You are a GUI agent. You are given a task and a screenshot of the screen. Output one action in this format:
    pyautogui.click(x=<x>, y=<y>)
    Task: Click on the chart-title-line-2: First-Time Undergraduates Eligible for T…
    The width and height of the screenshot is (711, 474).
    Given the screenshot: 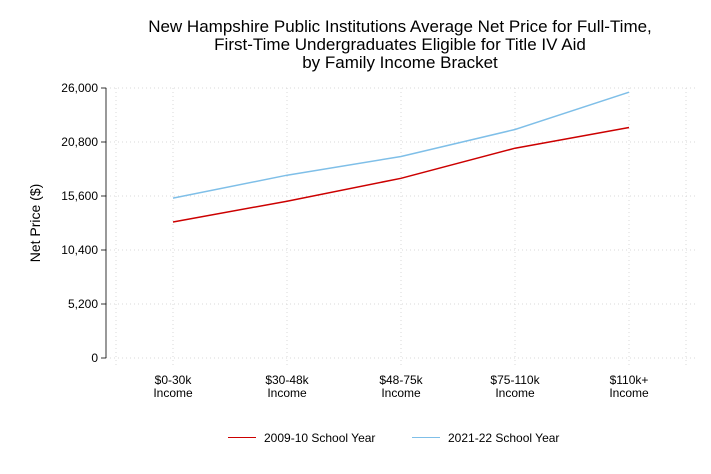 What is the action you would take?
    pyautogui.click(x=400, y=44)
    